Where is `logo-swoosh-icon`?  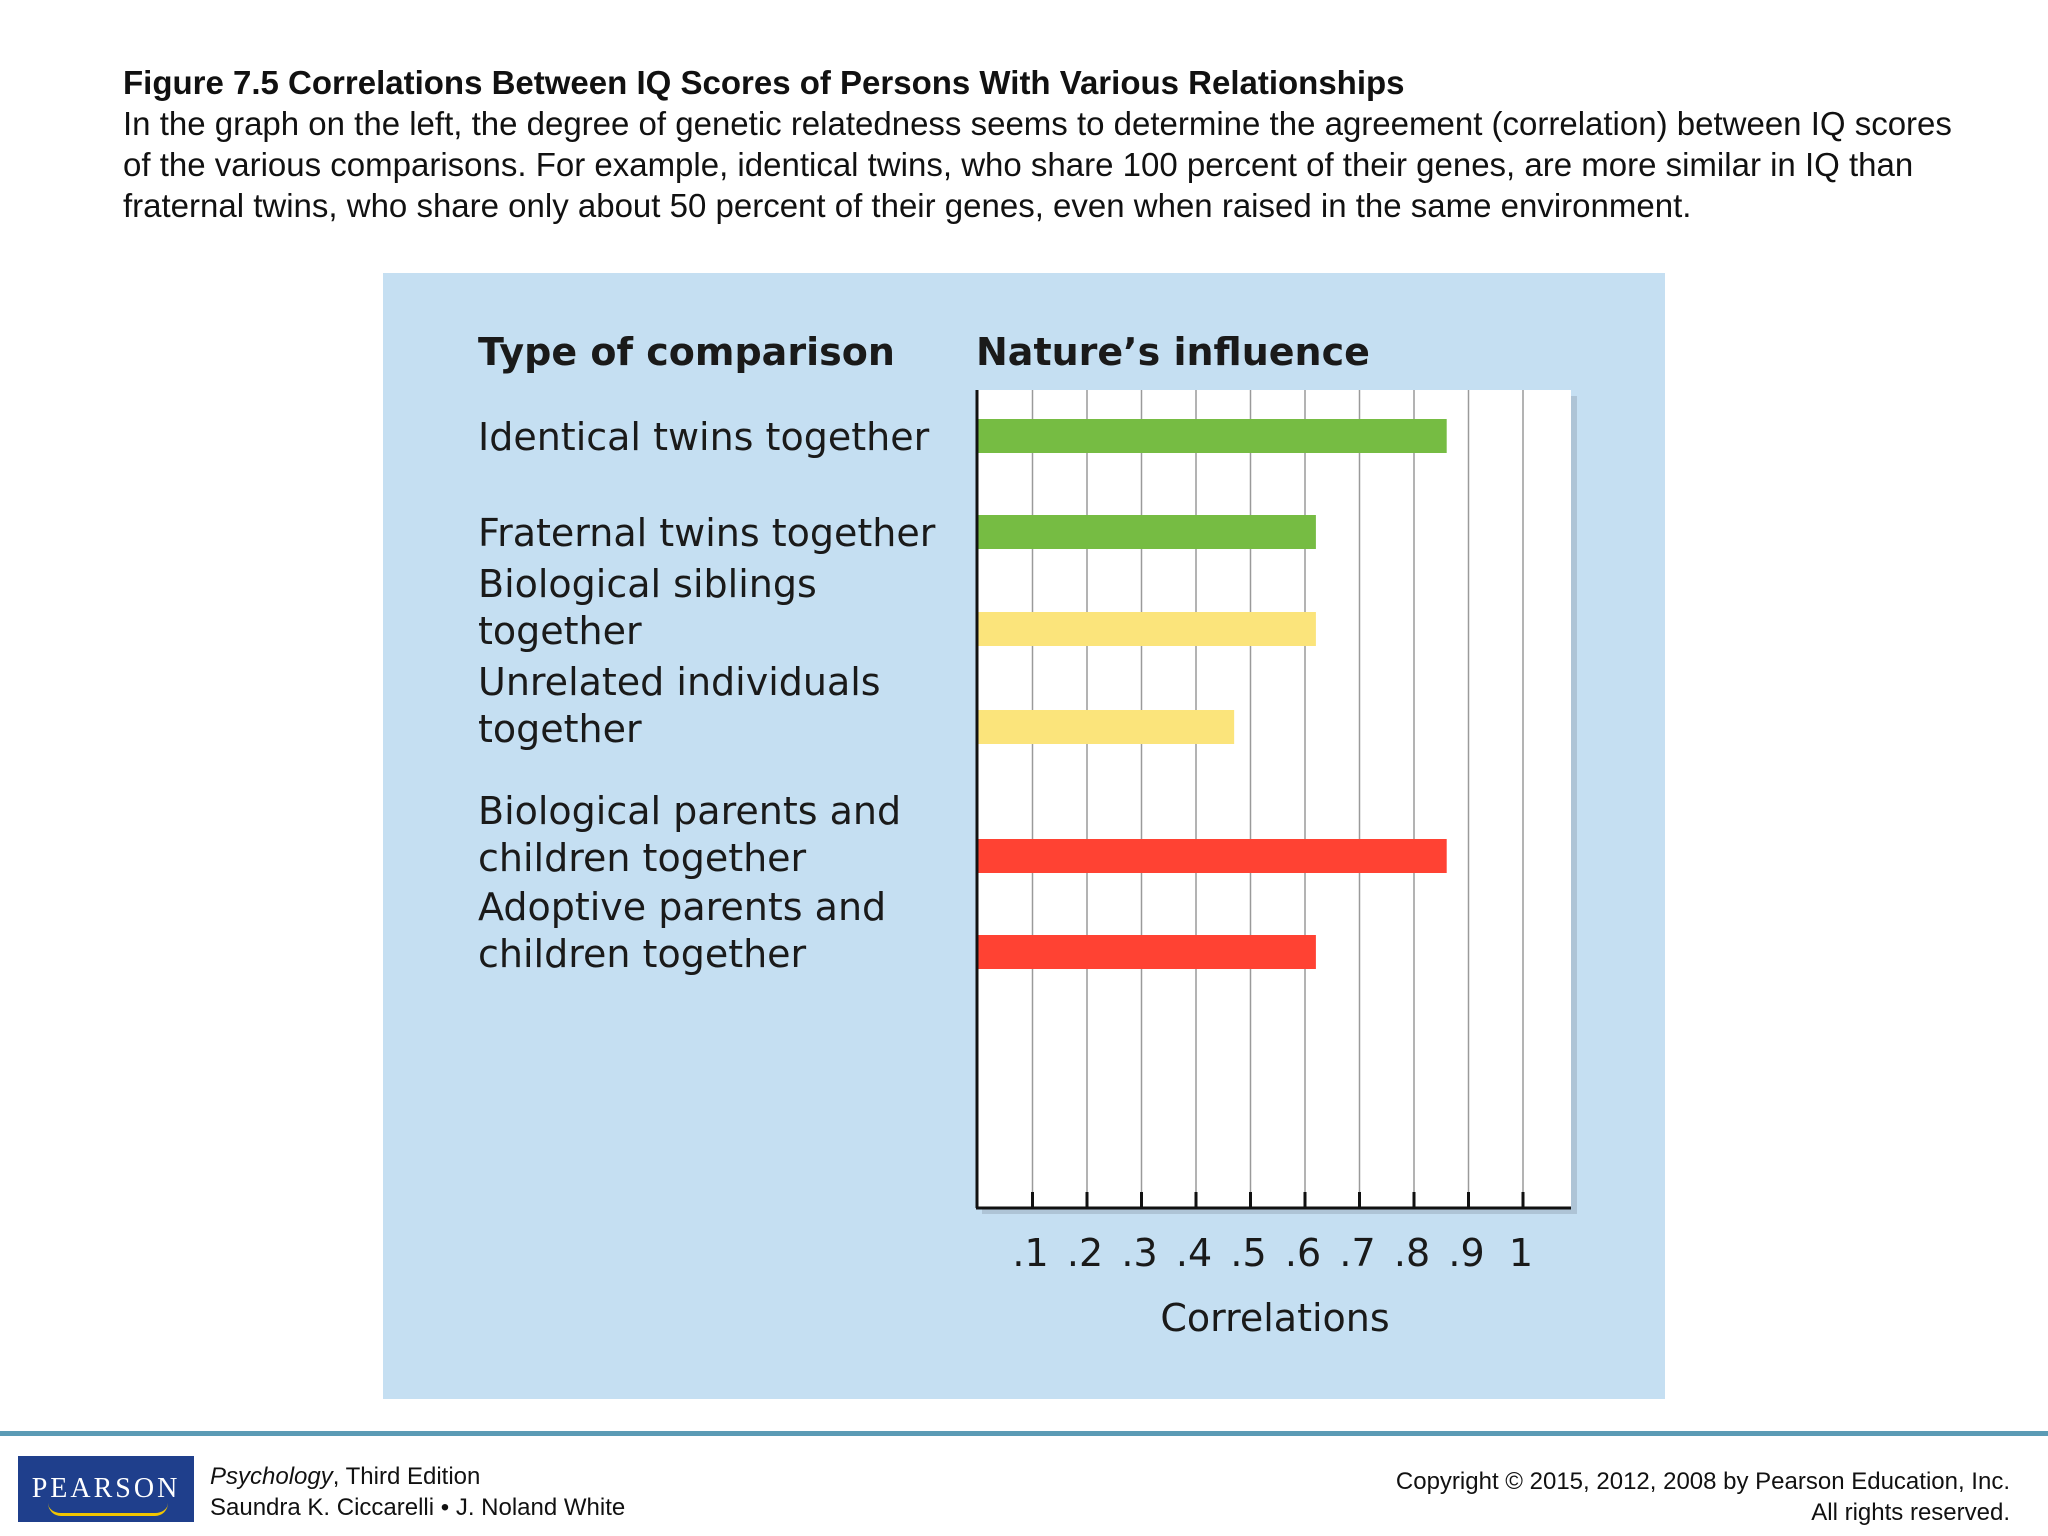
logo-swoosh-icon is located at coordinates (108, 1509).